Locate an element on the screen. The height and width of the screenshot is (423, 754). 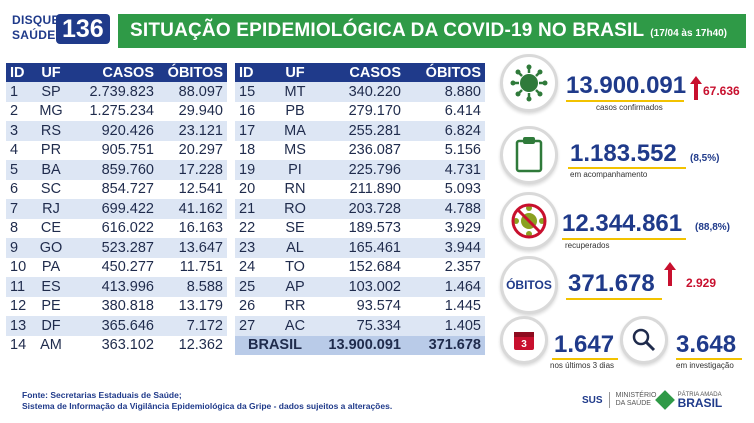
cell-casos: 103.002 is located at coordinates (360, 287).